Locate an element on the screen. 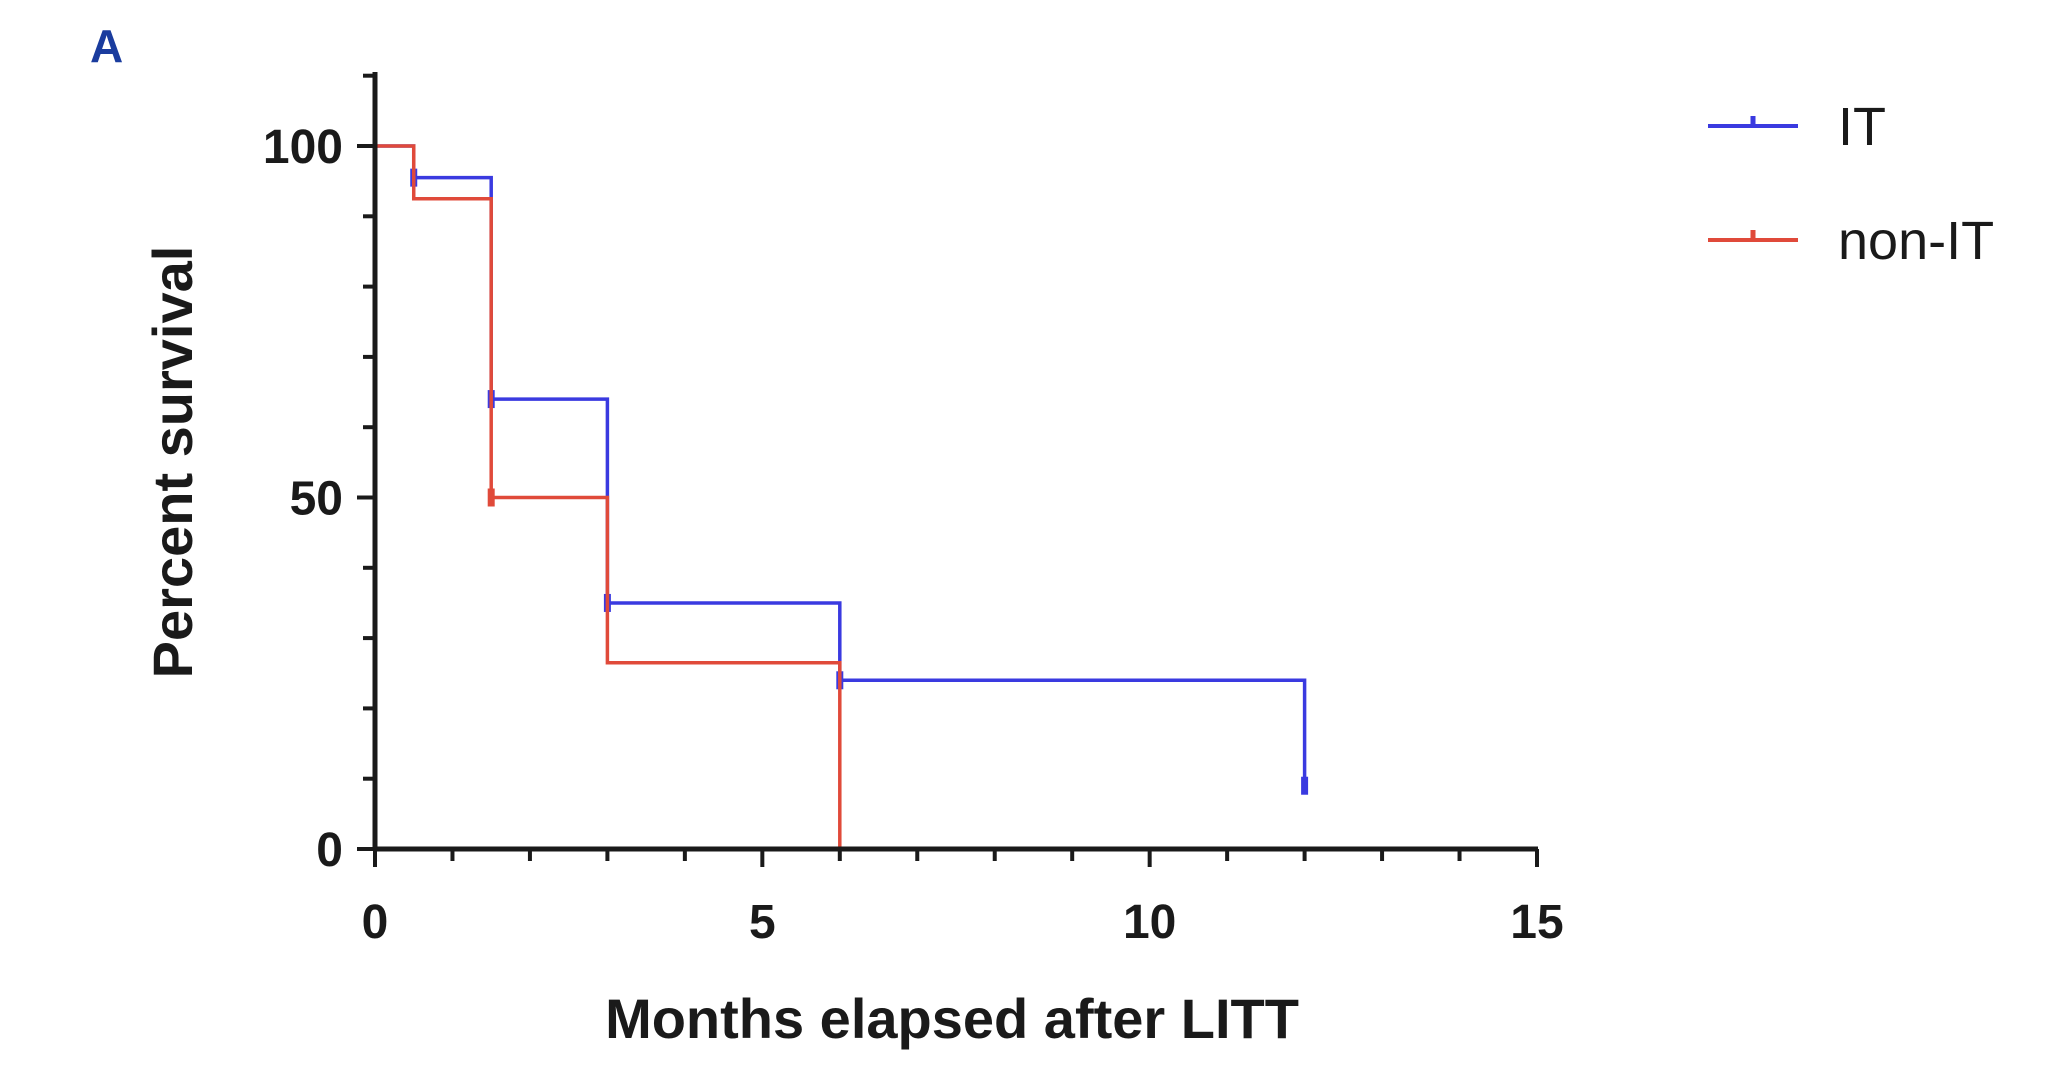 The width and height of the screenshot is (2064, 1068). y-axis-ticks: 0 50 100 is located at coordinates (319, 475).